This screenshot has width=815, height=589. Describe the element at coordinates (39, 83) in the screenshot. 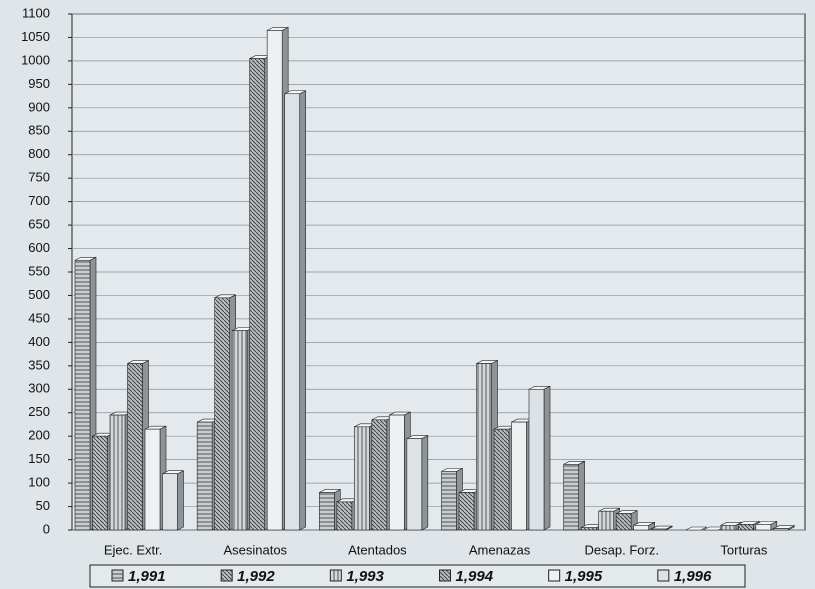

I see `y-tick-label: 950` at that location.